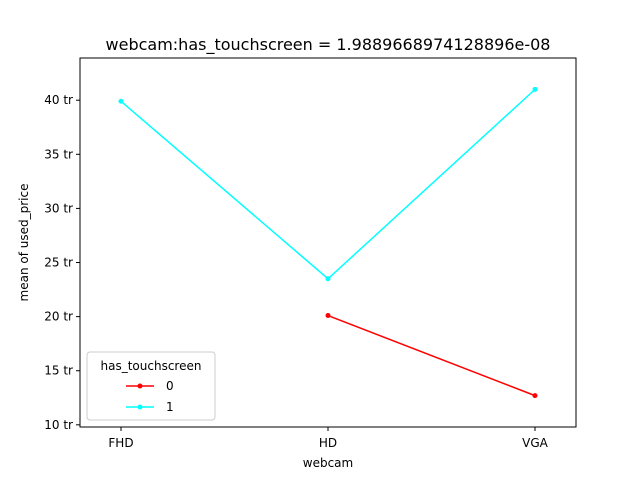 Image resolution: width=640 pixels, height=480 pixels. Describe the element at coordinates (170, 407) in the screenshot. I see `legend-label: 1` at that location.